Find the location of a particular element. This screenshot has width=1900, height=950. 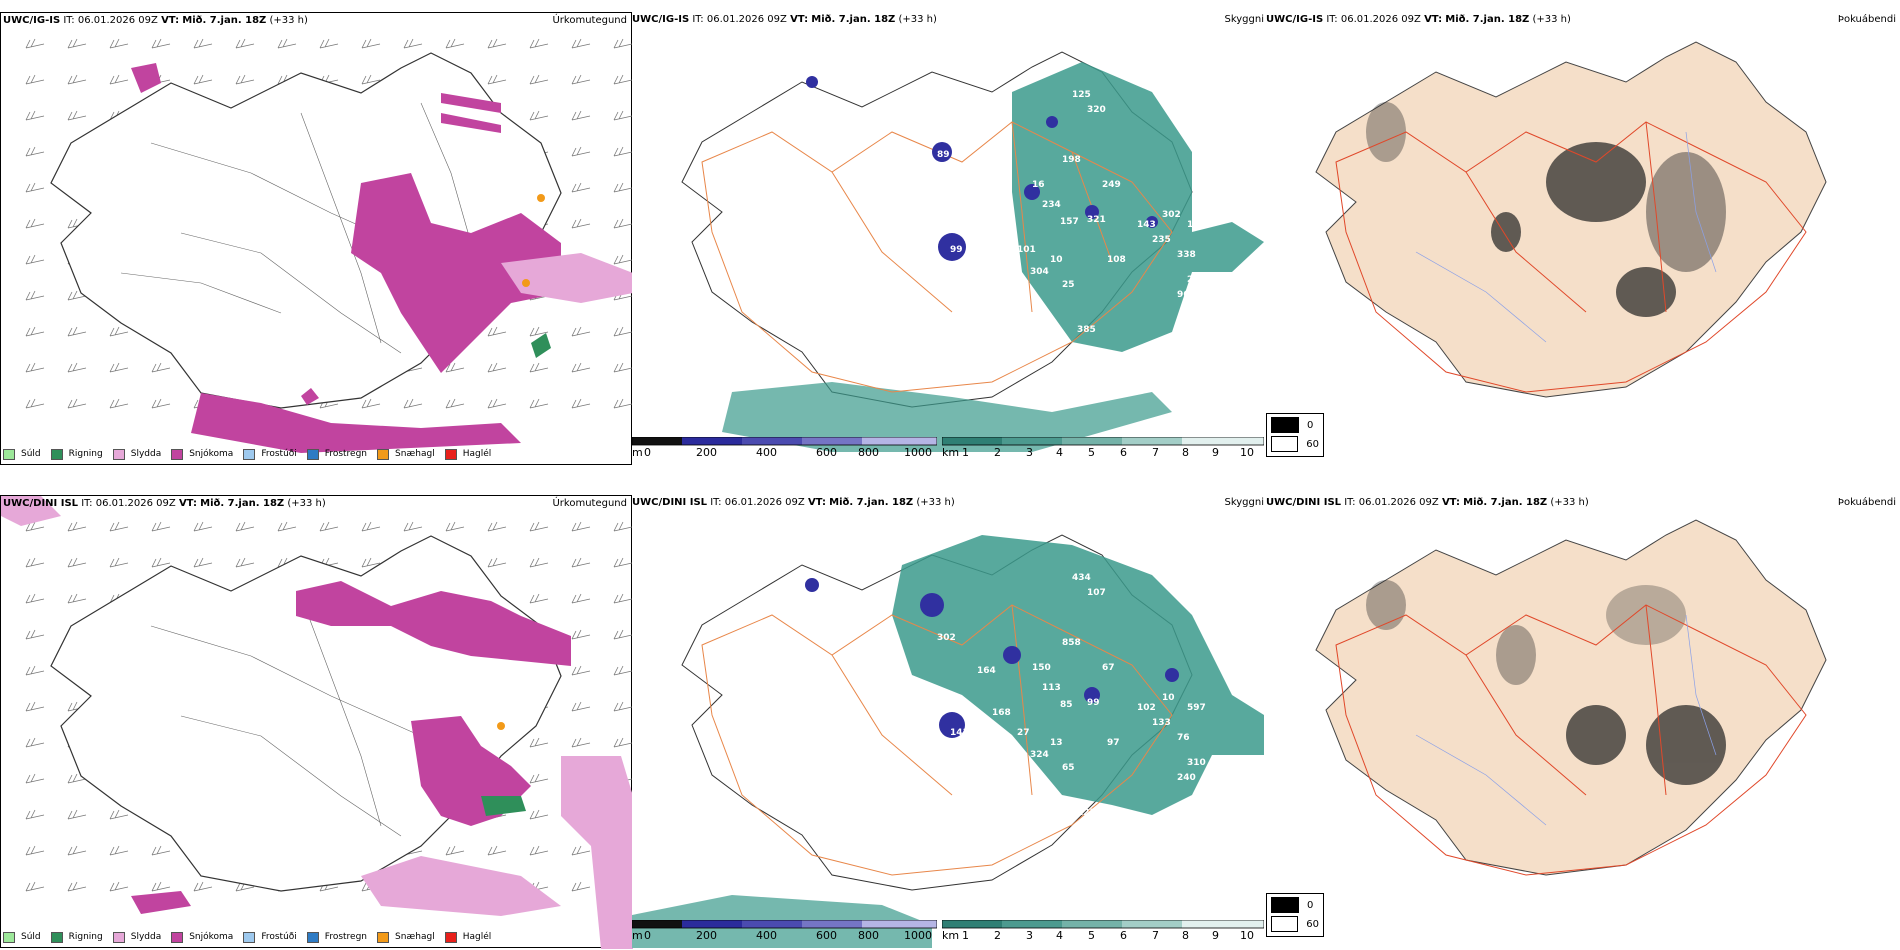

init-time: 06.01.2026 09Z is located at coordinates (764, 502).